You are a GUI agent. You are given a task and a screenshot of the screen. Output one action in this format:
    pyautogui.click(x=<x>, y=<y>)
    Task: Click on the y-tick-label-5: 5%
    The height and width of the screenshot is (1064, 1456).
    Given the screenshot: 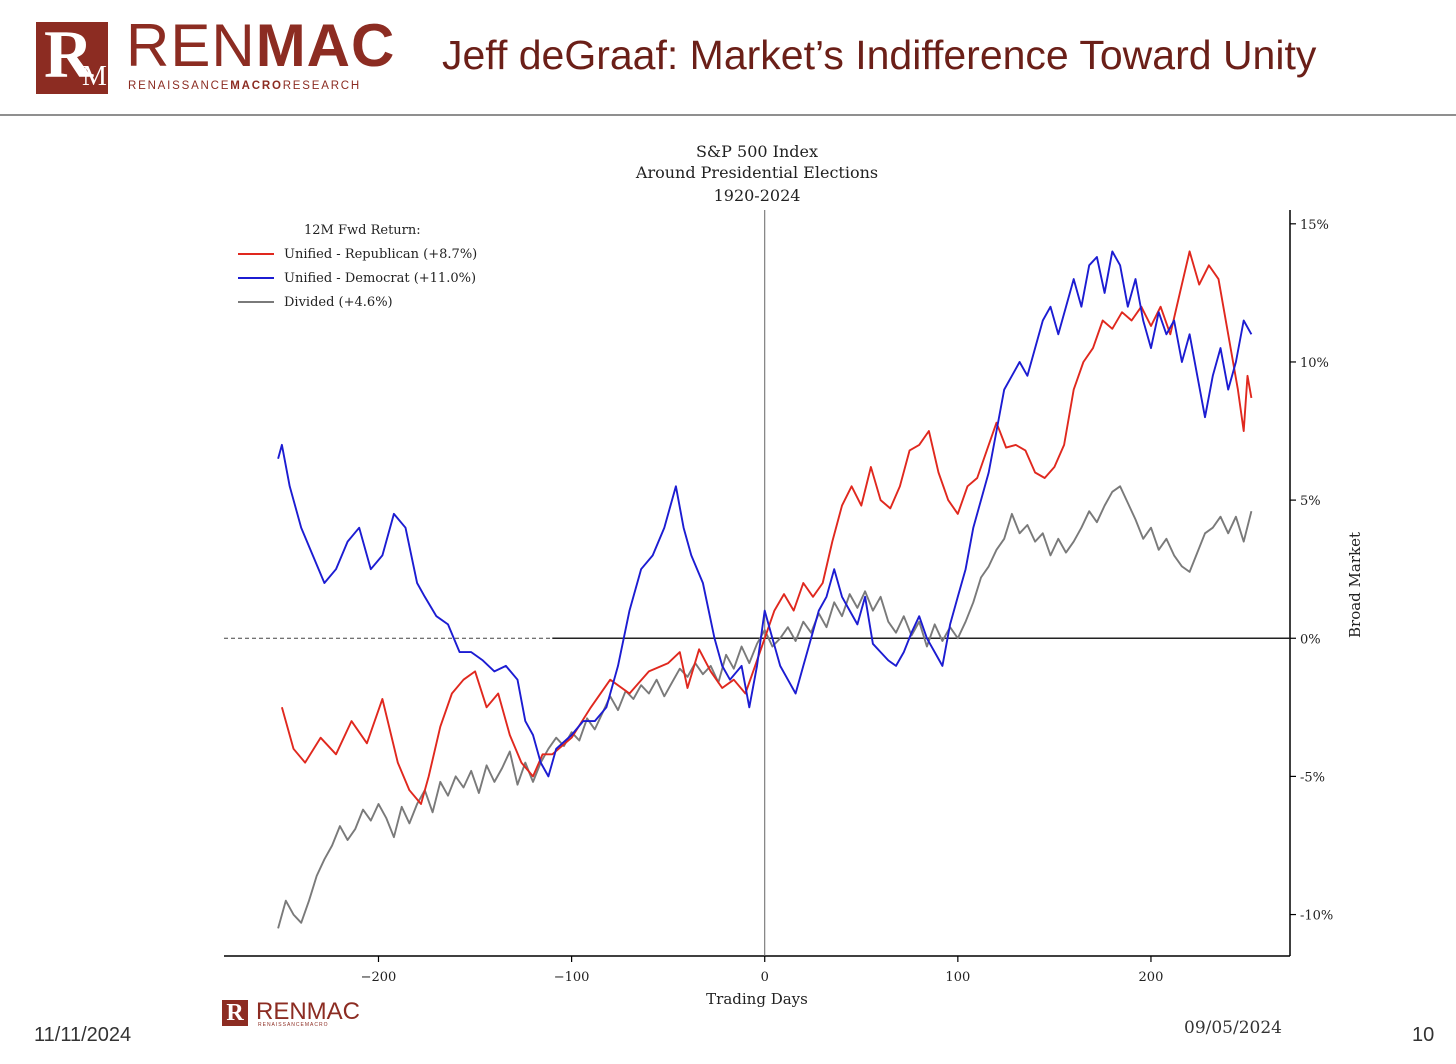 What is the action you would take?
    pyautogui.click(x=1310, y=501)
    